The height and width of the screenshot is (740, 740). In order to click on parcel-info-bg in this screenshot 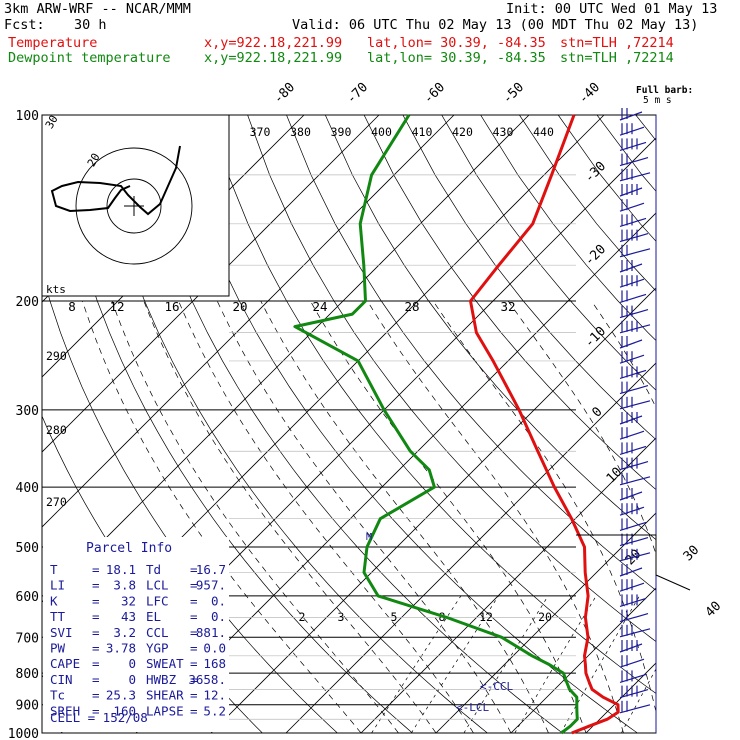, I will do `click(136, 634)`.